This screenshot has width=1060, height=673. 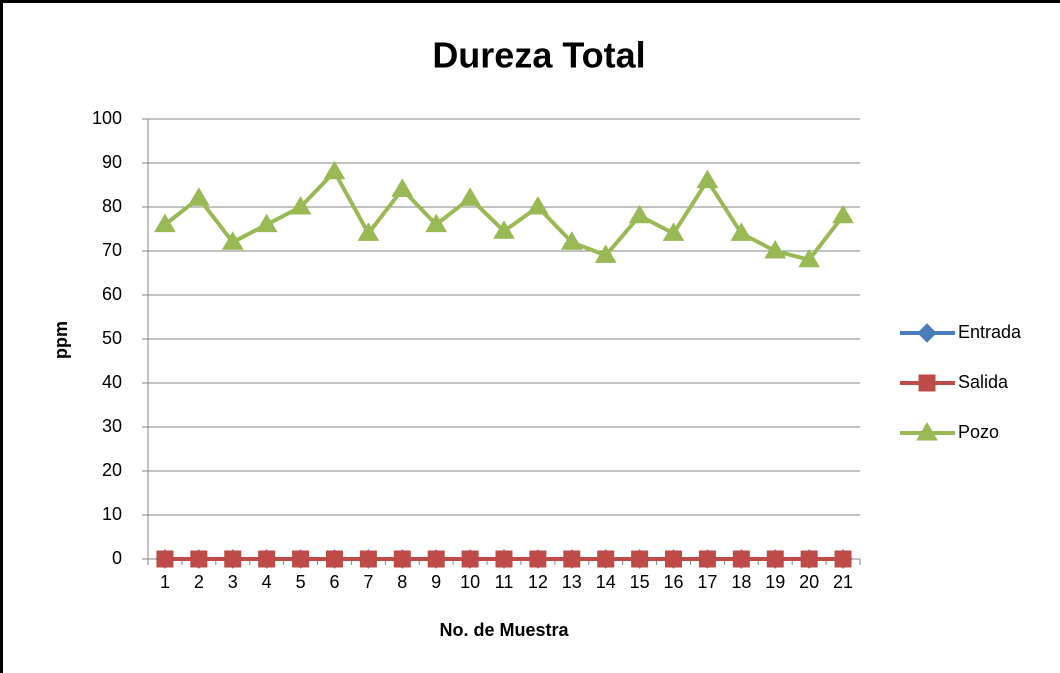 I want to click on x-tick-label: 13, so click(x=572, y=582).